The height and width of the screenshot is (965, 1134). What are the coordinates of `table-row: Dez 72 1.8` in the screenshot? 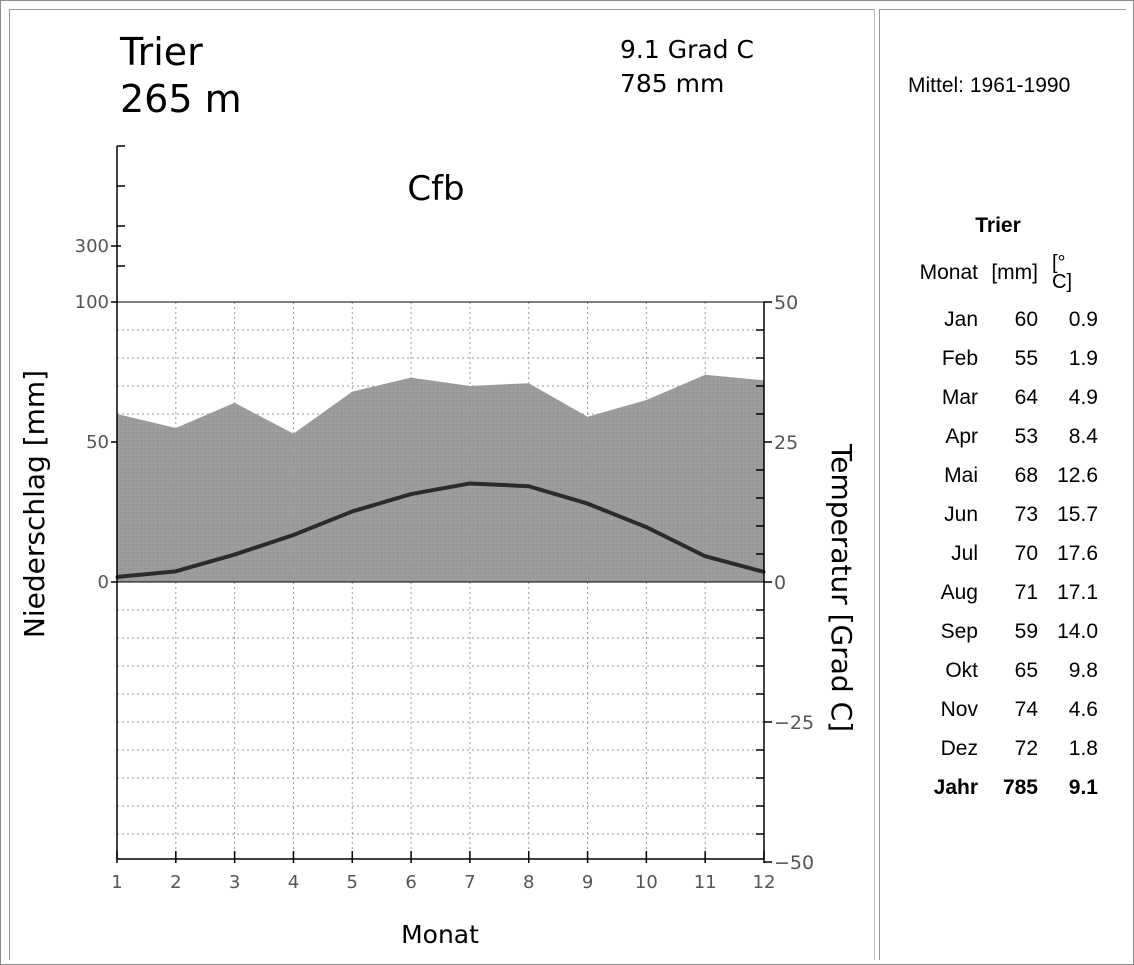 It's located at (998, 748).